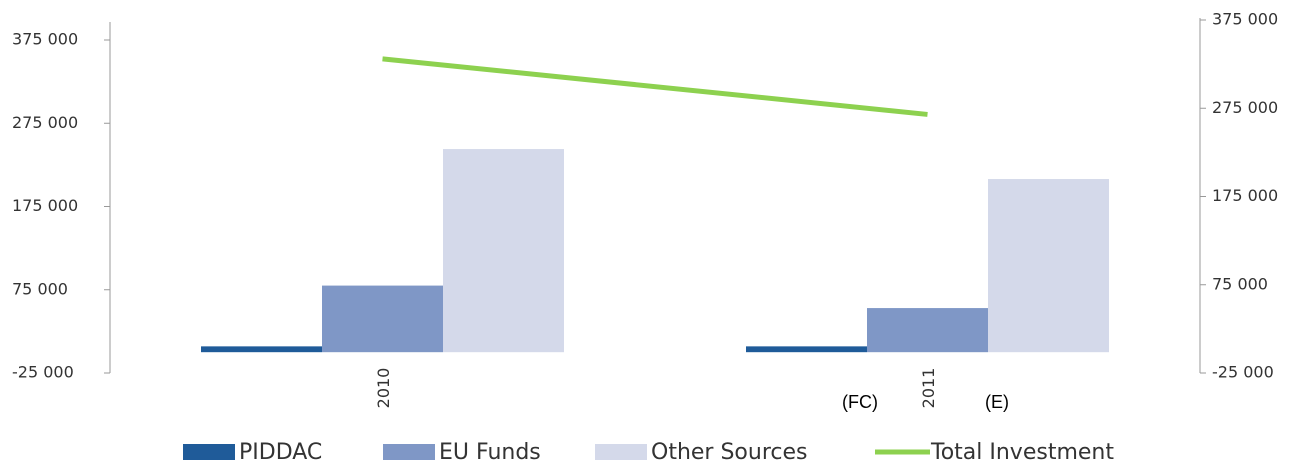 The width and height of the screenshot is (1305, 469). Describe the element at coordinates (280, 452) in the screenshot. I see `legend-label: PIDDAC` at that location.